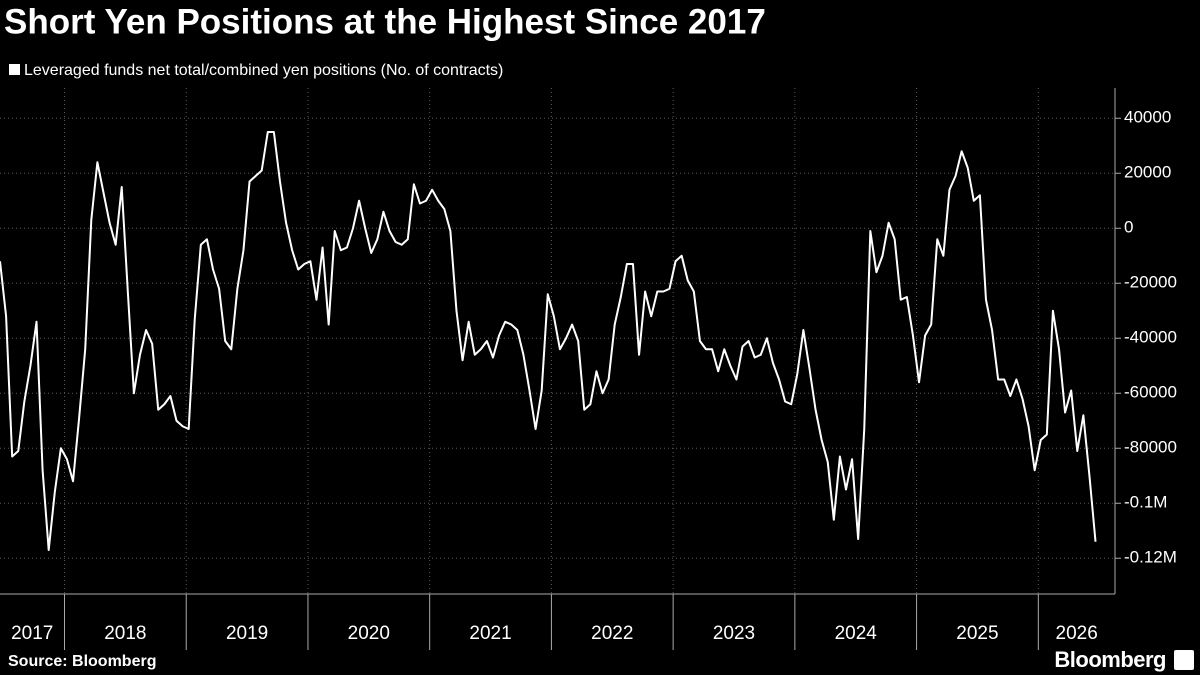 This screenshot has width=1200, height=675. Describe the element at coordinates (1147, 117) in the screenshot. I see `y-tick-label: 40000` at that location.